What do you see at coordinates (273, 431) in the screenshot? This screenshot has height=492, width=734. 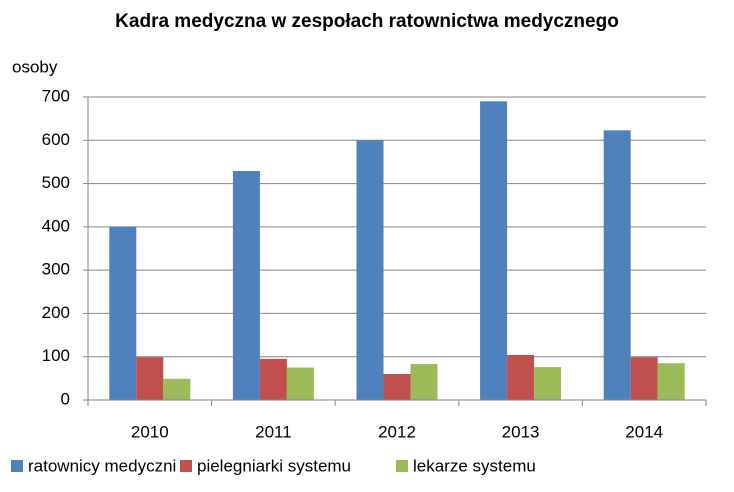 I see `x-tick-label: 2011` at bounding box center [273, 431].